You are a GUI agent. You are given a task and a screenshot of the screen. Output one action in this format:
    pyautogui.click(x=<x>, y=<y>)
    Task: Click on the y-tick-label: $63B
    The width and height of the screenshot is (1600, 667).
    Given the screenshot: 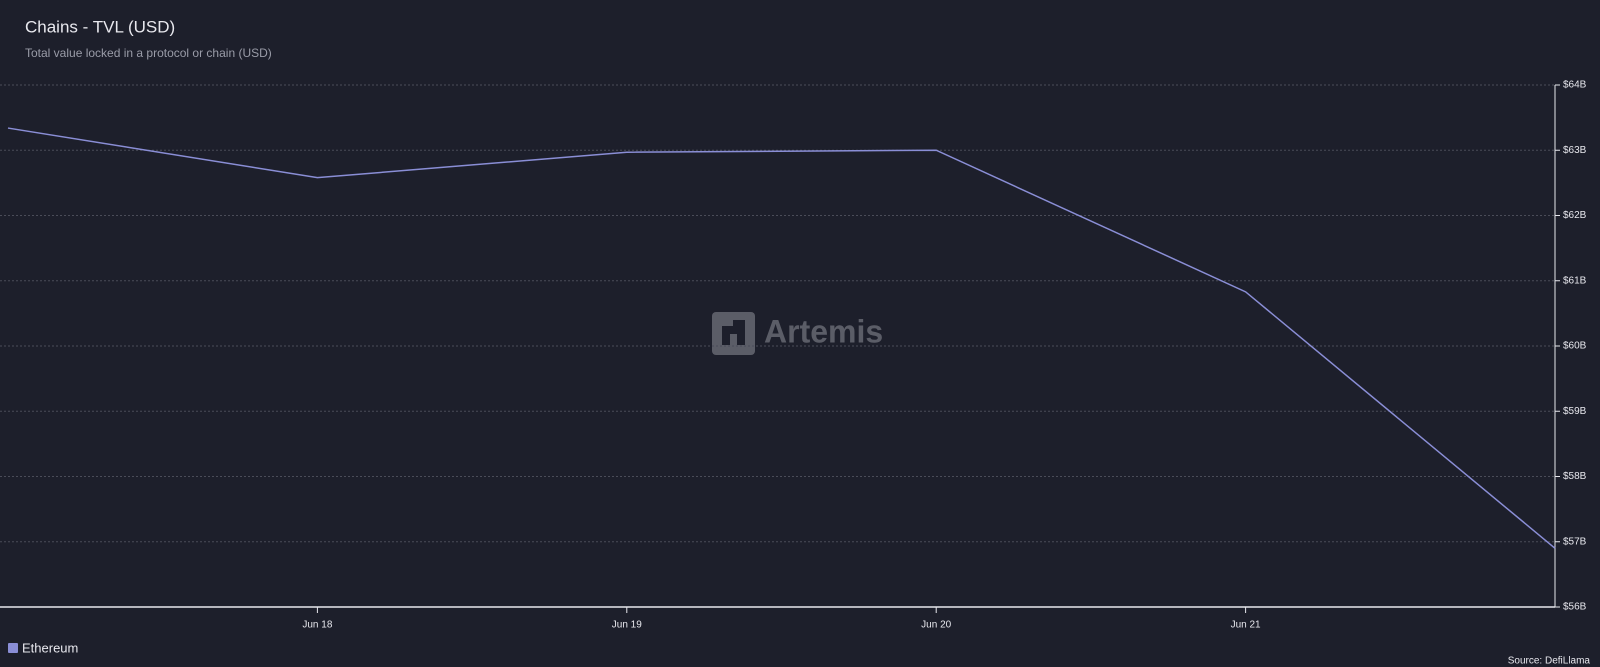 What is the action you would take?
    pyautogui.click(x=1575, y=150)
    